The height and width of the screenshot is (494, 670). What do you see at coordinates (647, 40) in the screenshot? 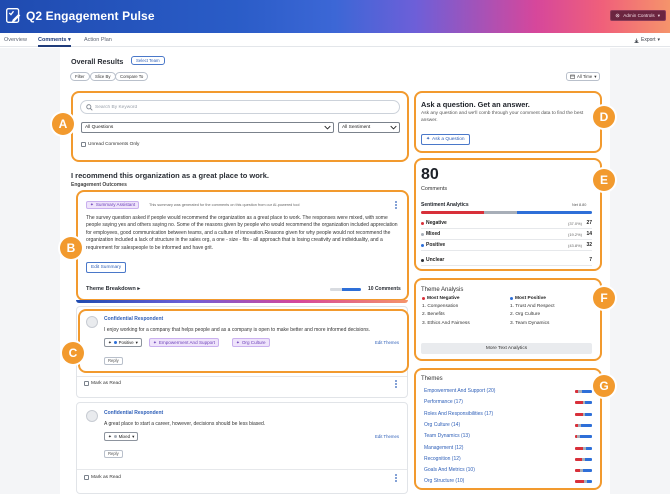
I see `export-button: Export ▾` at bounding box center [647, 40].